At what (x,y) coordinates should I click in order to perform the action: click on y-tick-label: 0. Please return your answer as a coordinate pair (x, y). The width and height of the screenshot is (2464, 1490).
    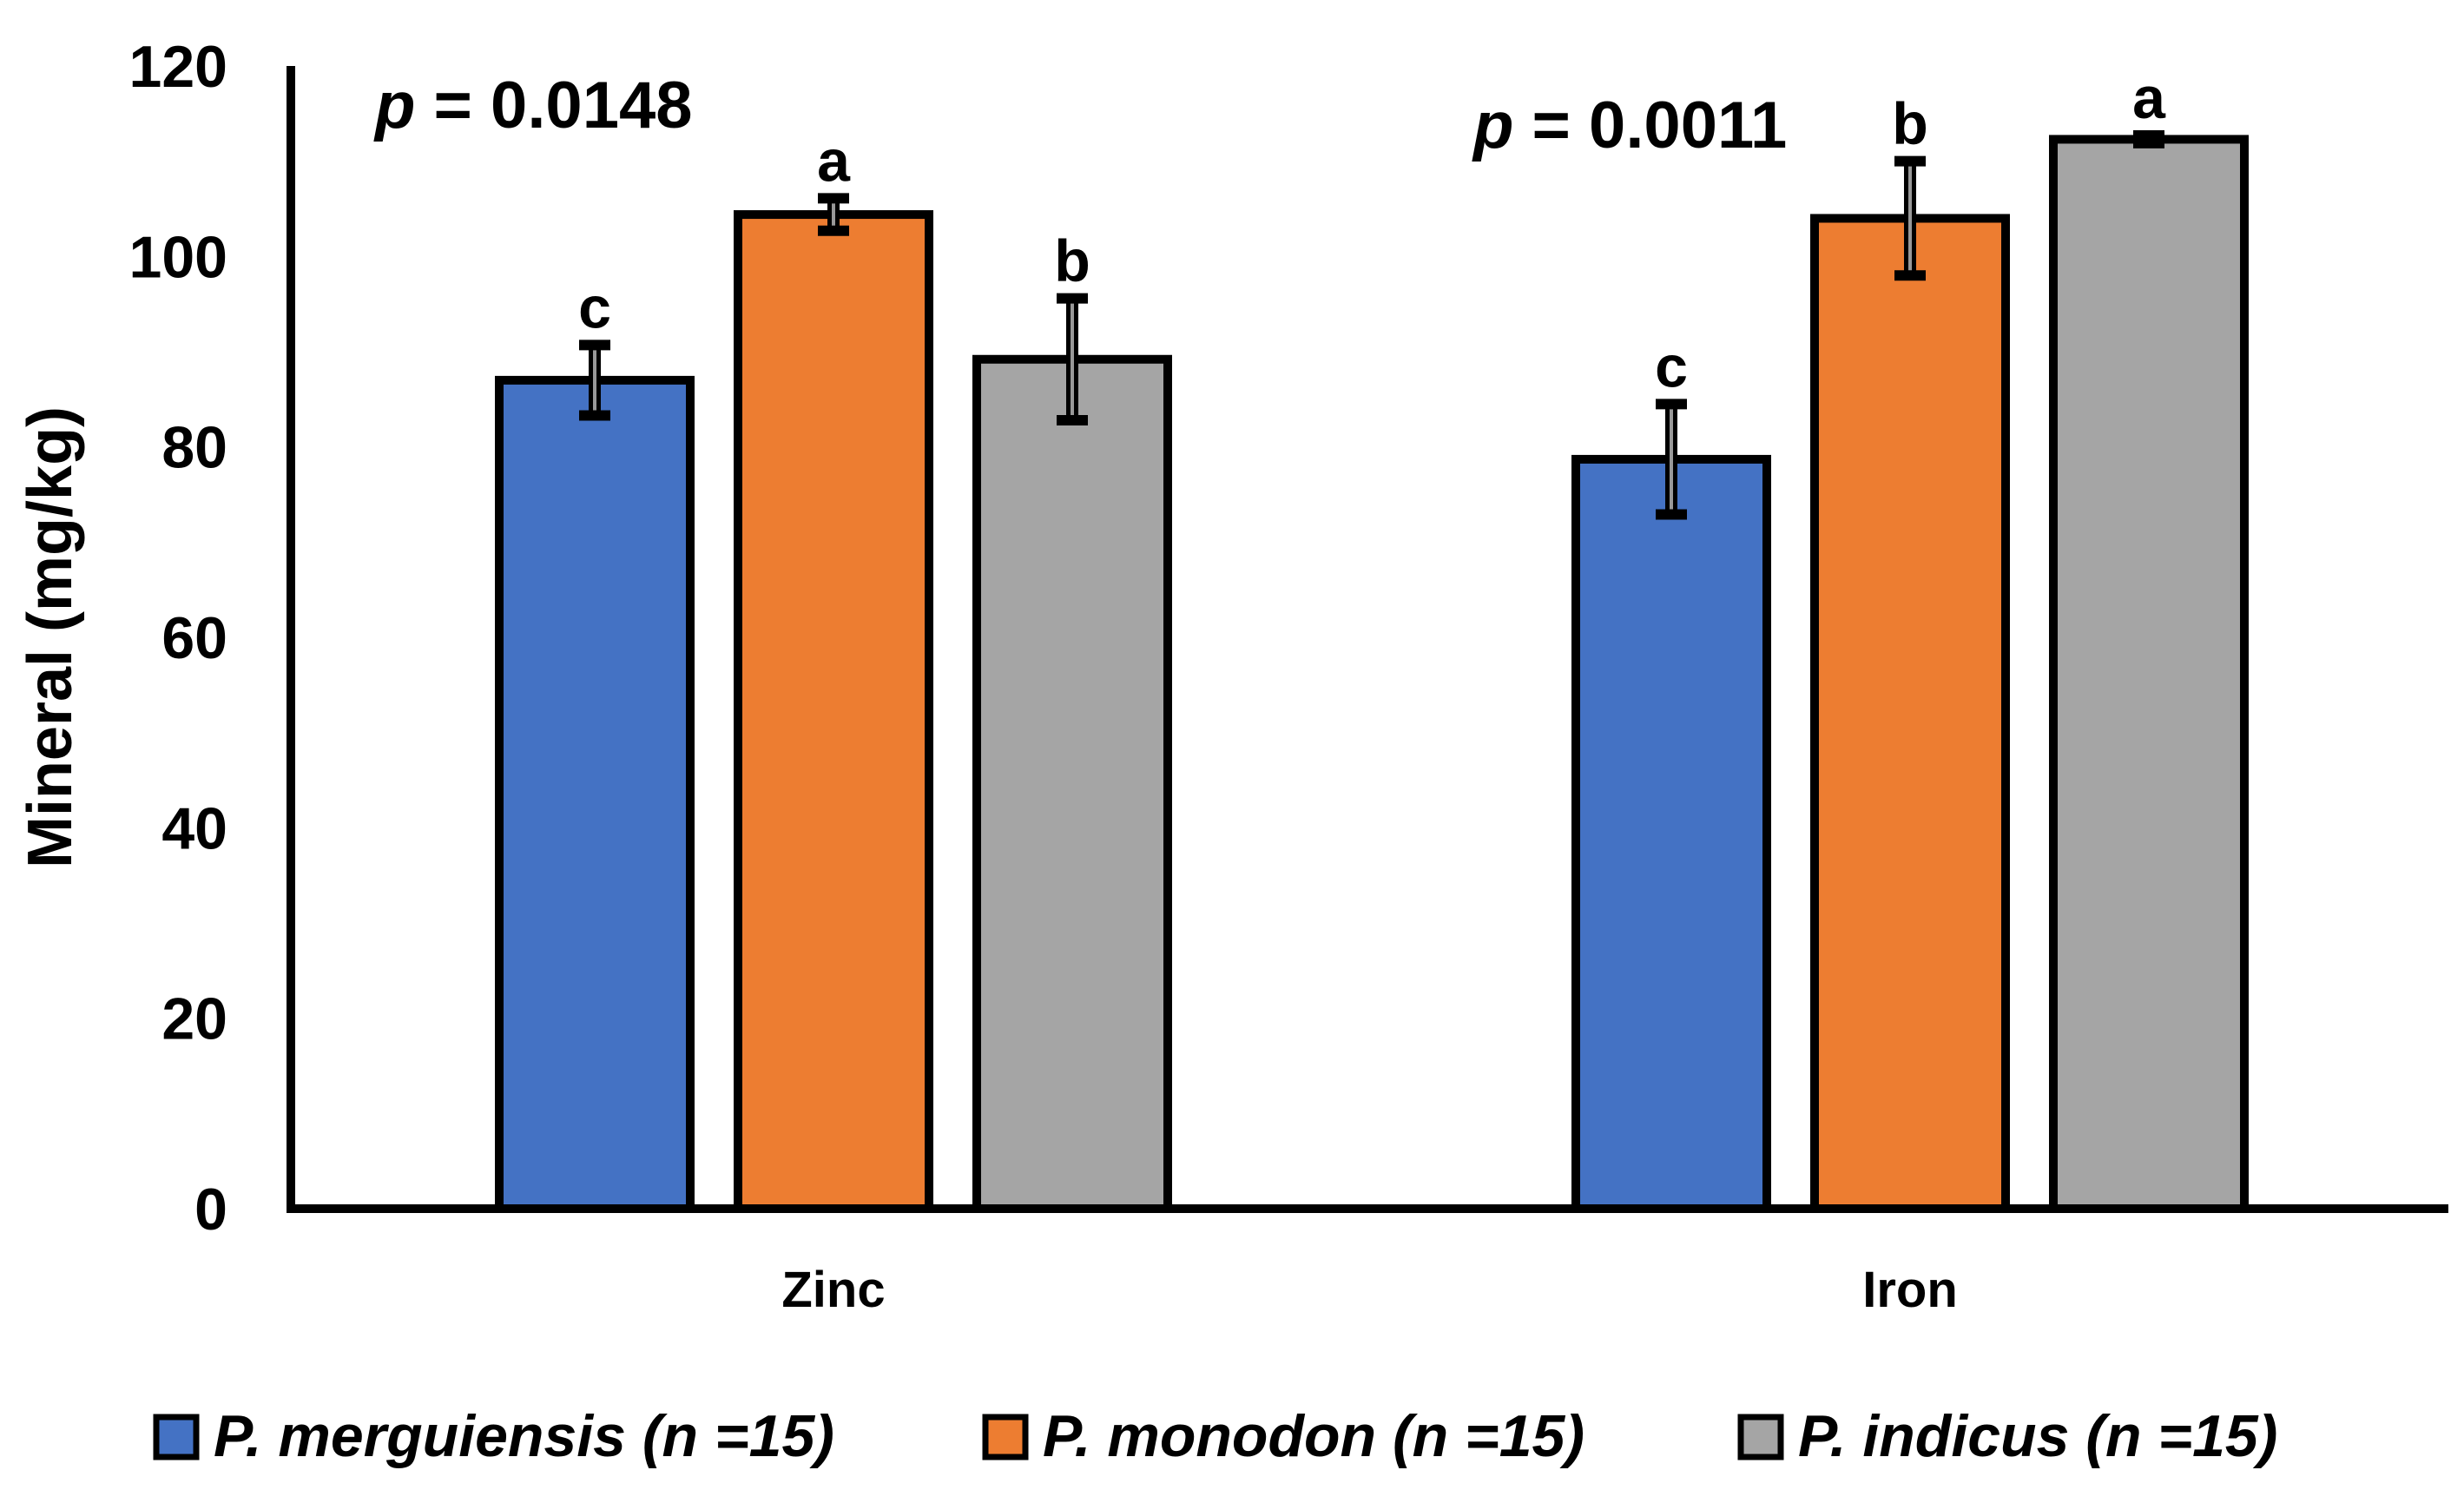
    Looking at the image, I should click on (210, 1210).